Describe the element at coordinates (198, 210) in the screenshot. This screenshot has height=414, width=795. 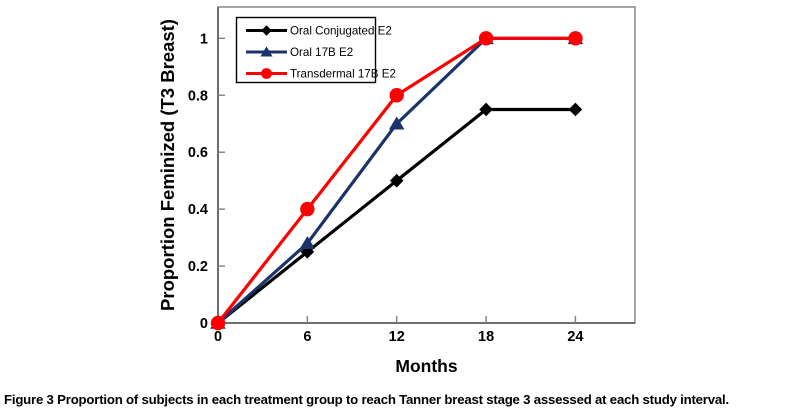
I see `y-tick-label: 0.4` at that location.